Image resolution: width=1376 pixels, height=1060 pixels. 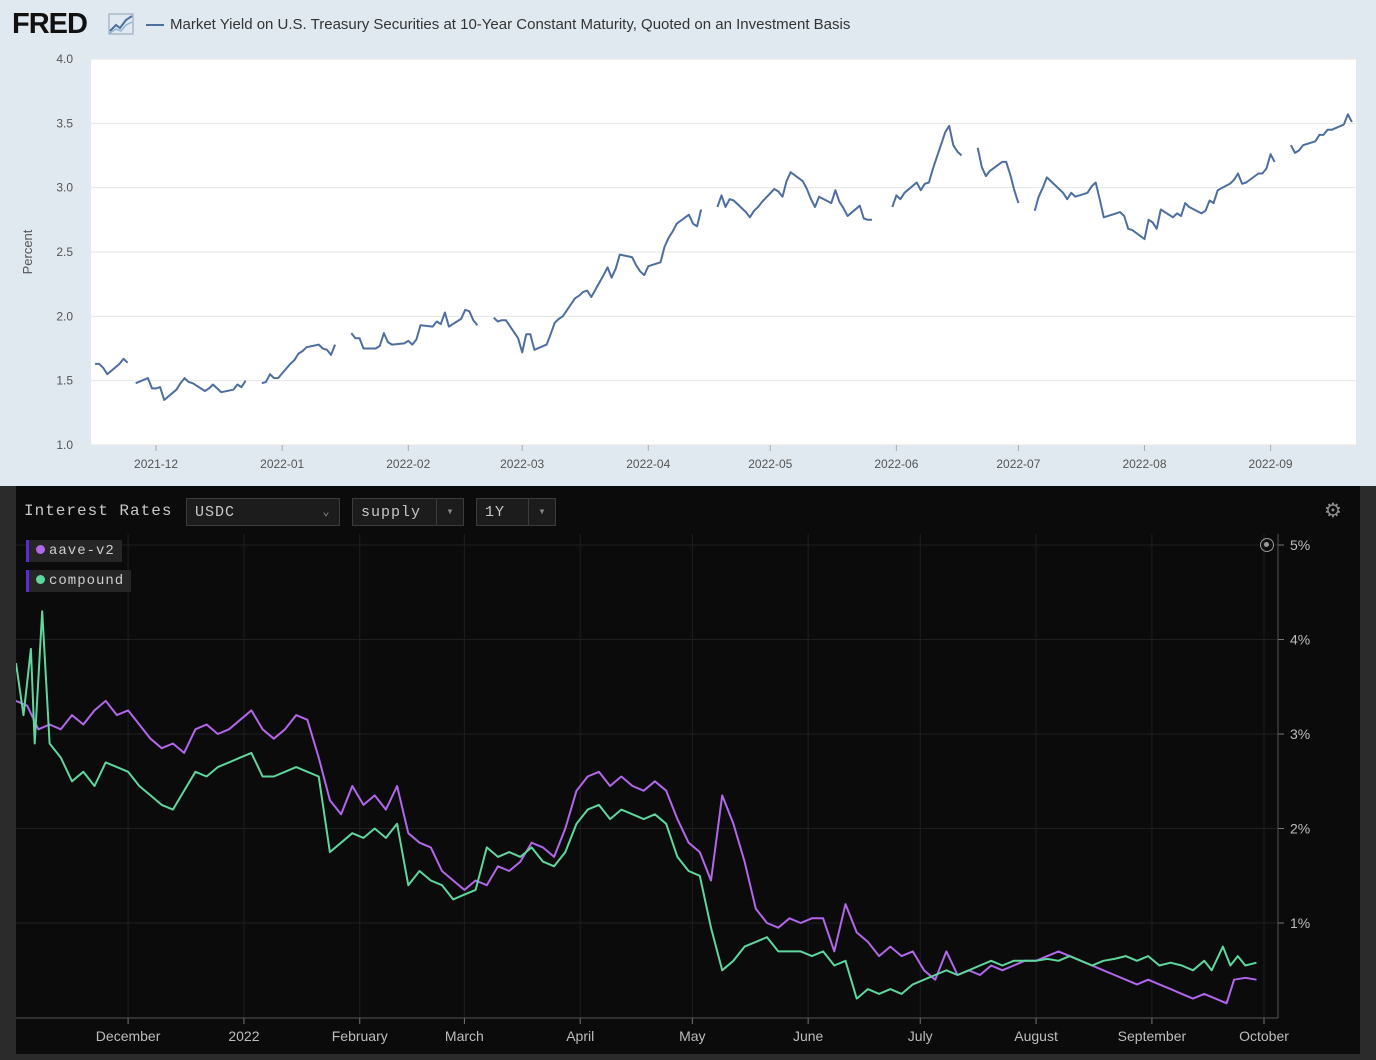 I want to click on x-tick-label: October, so click(x=1264, y=1036).